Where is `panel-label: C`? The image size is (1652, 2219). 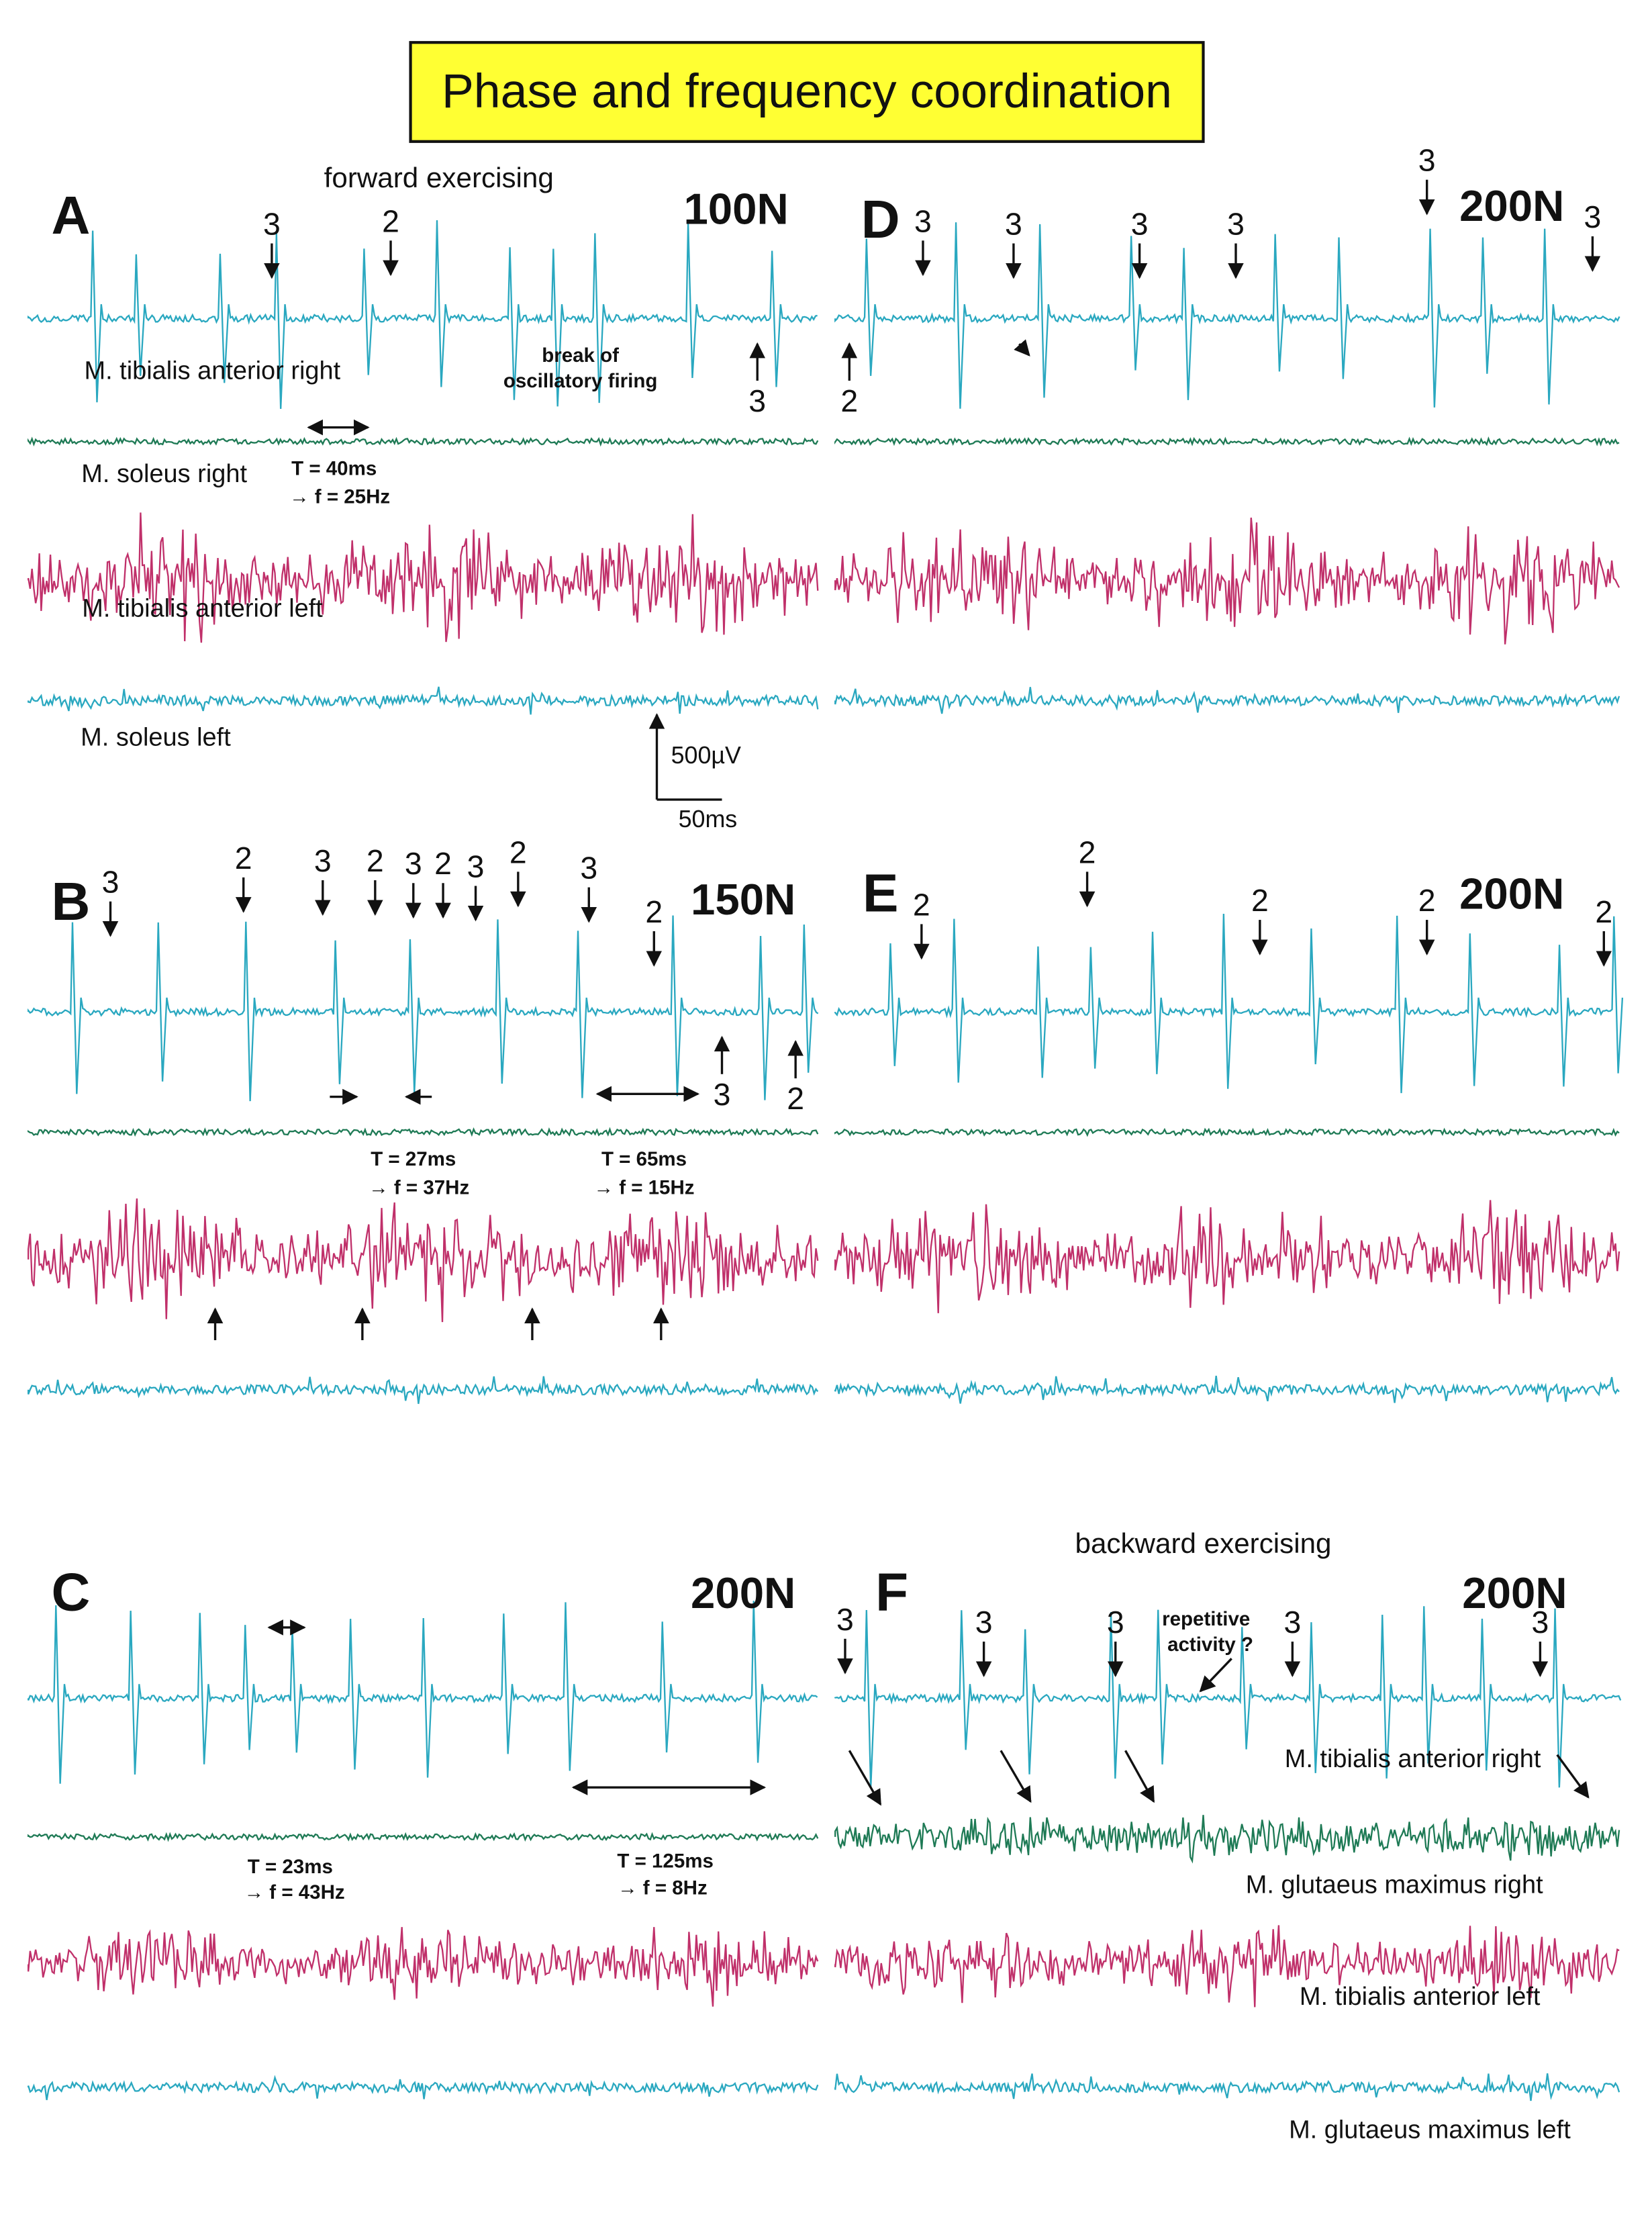 panel-label: C is located at coordinates (71, 1592).